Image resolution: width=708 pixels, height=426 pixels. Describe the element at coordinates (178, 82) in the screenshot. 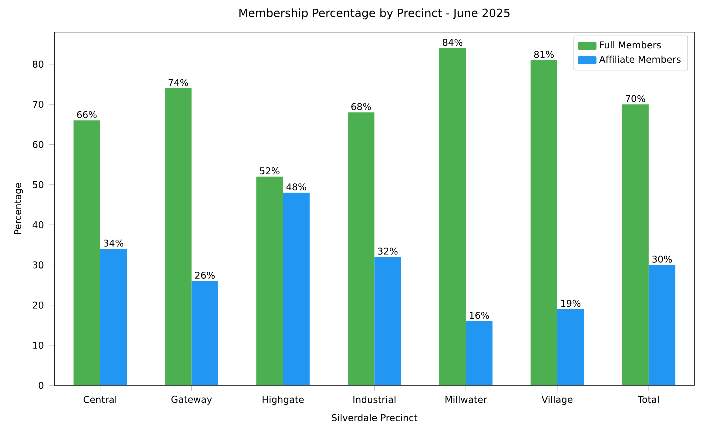

I see `data-label: 74%` at that location.